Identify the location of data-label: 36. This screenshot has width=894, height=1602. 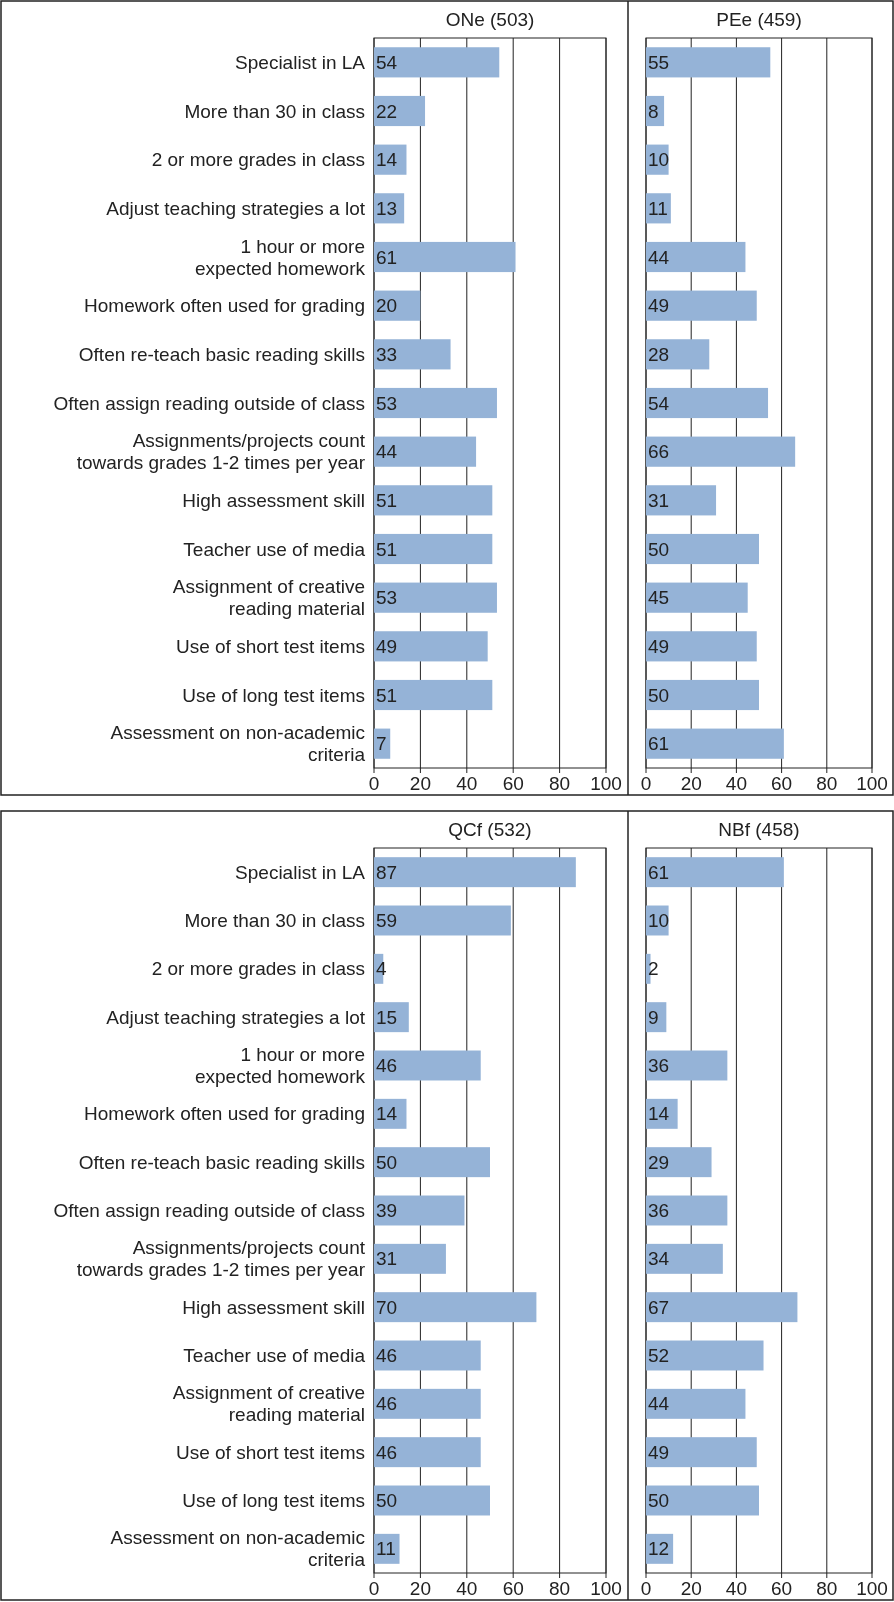
(659, 1211).